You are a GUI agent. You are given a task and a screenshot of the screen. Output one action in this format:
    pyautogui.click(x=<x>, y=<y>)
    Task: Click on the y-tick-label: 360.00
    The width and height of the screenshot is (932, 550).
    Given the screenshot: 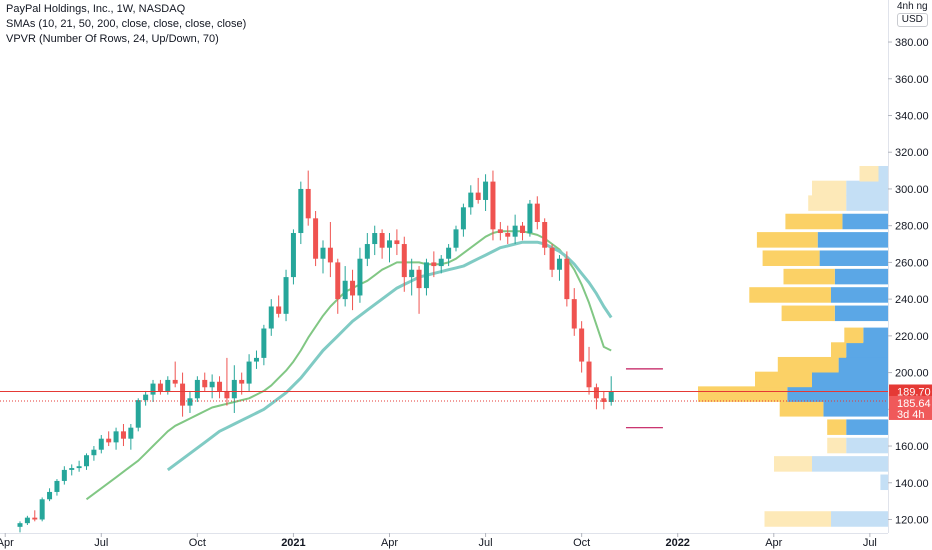 What is the action you would take?
    pyautogui.click(x=912, y=80)
    